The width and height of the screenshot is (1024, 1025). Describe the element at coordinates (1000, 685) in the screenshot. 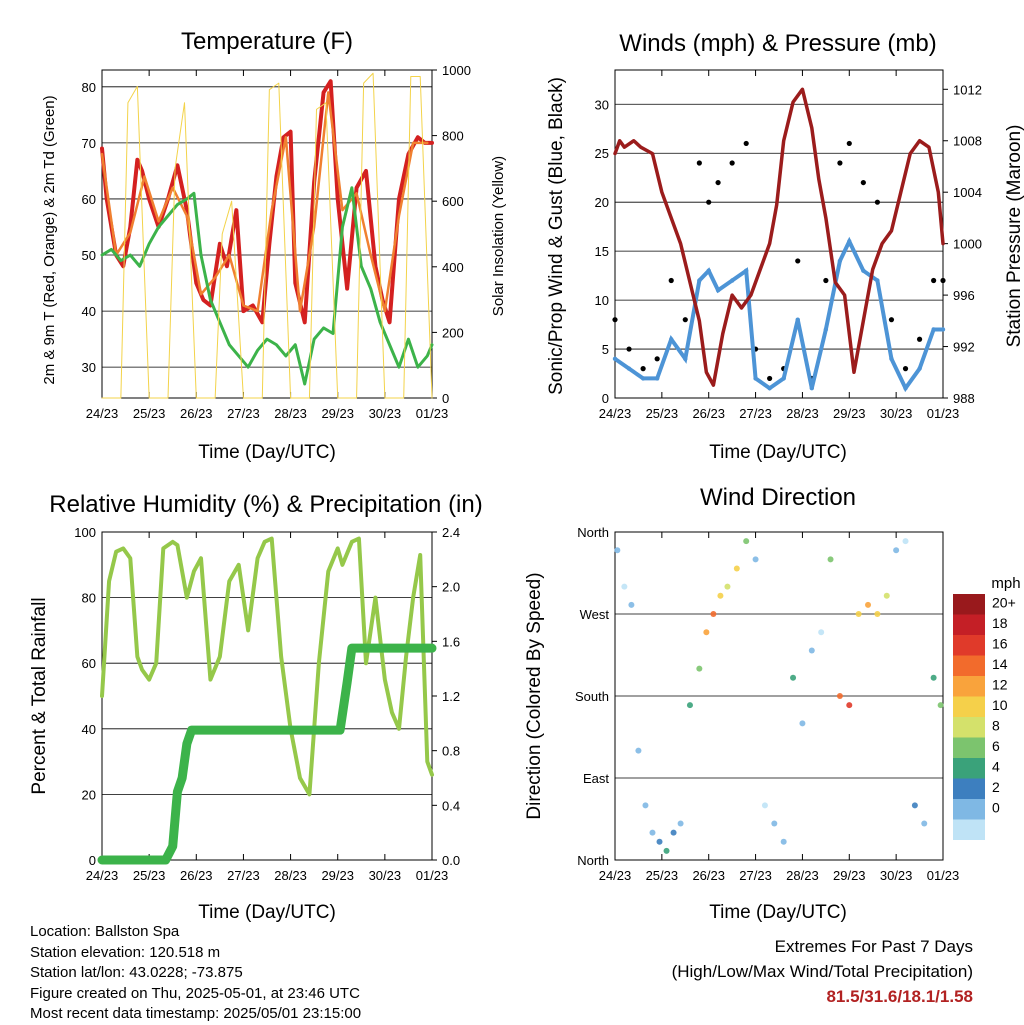

I see `colorbar-label: 12` at that location.